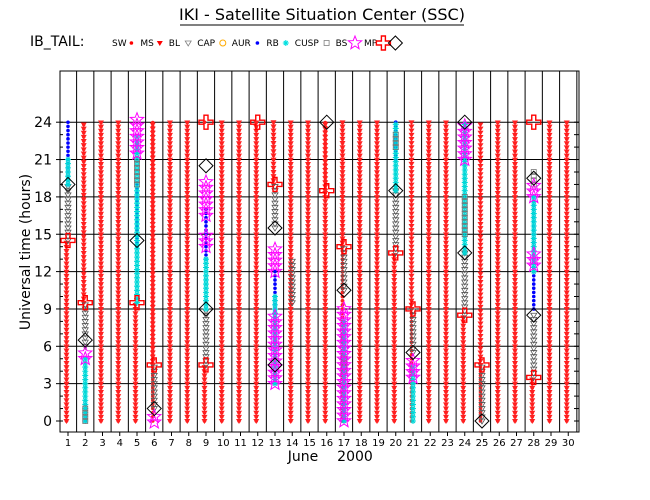 The image size is (650, 500). I want to click on x-tick-label: 29, so click(551, 443).